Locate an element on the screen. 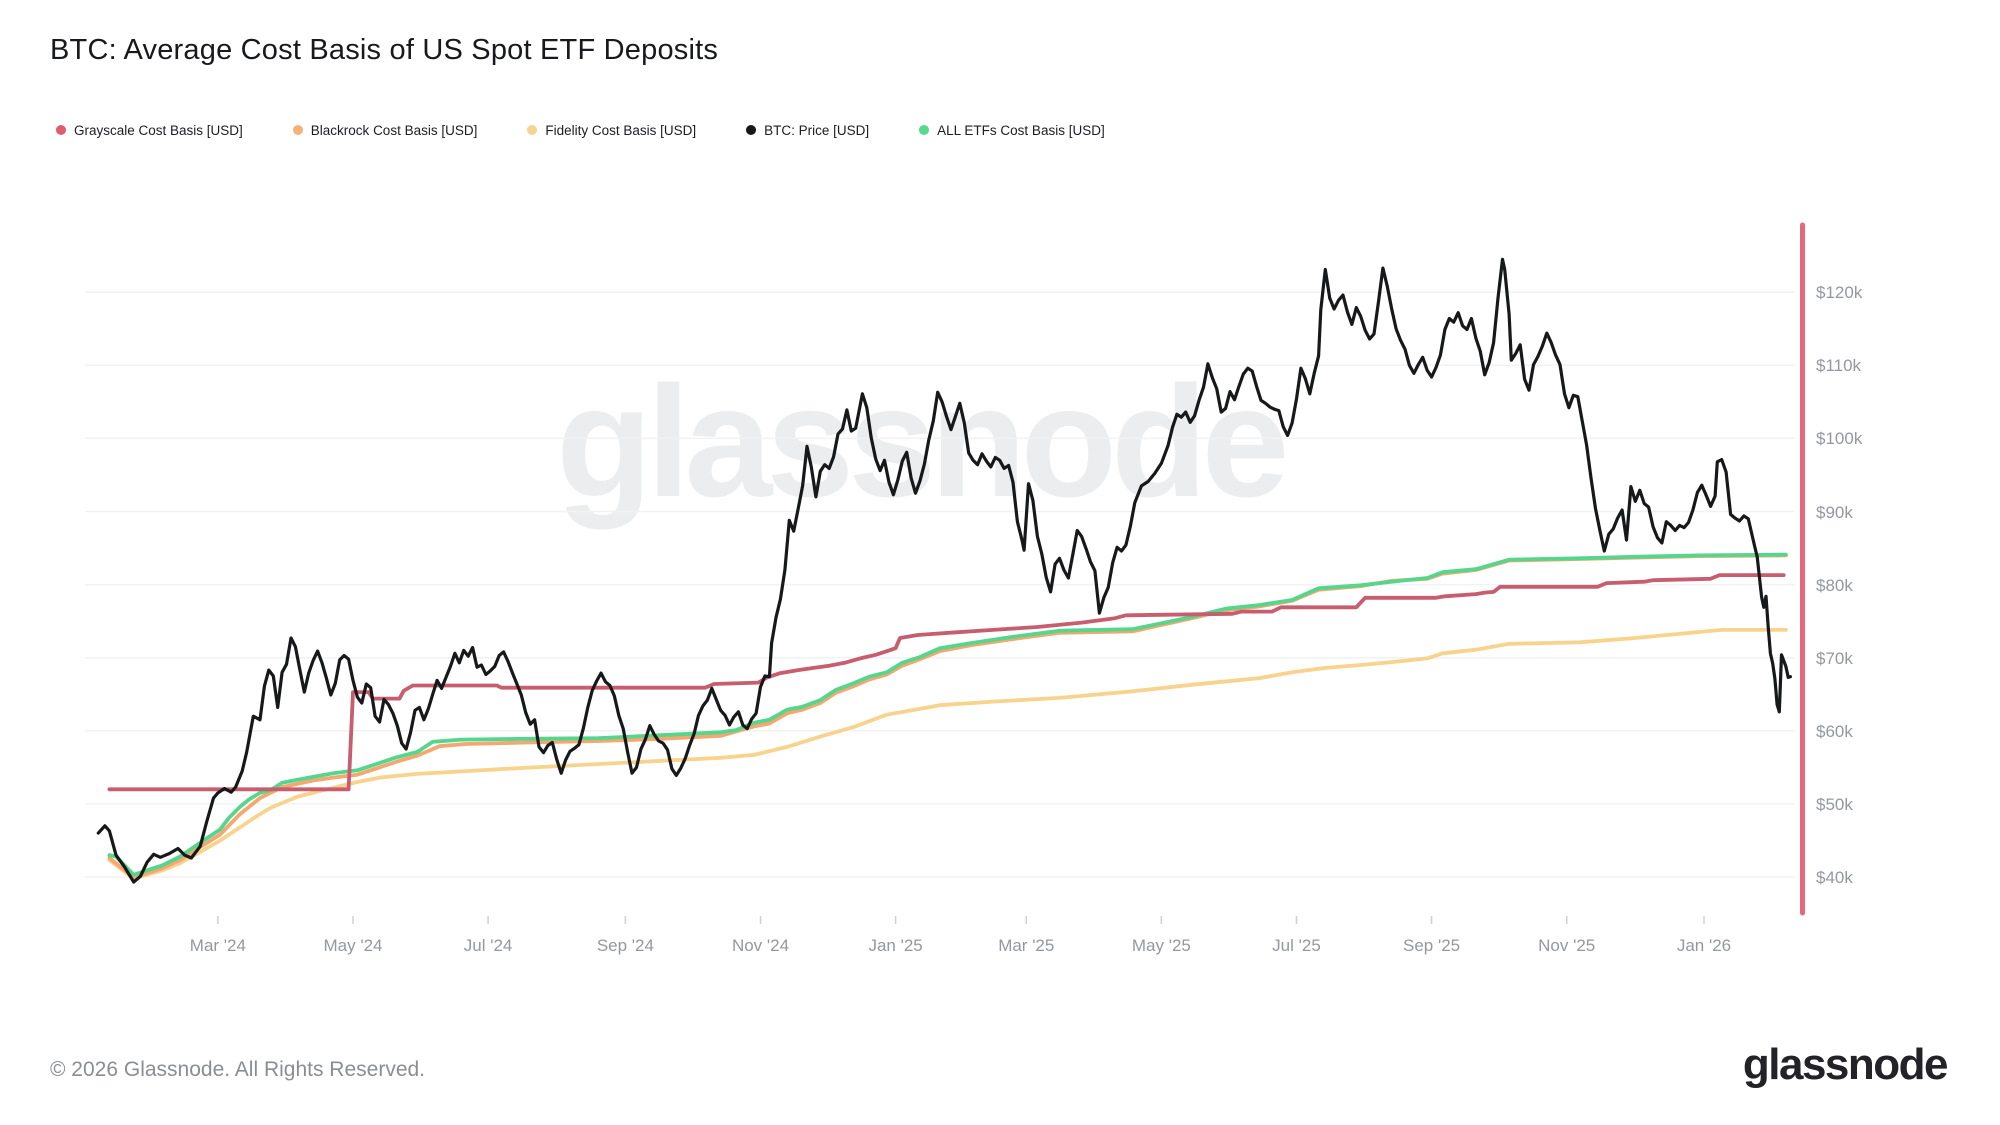 The image size is (2000, 1125). y-axis-label-$80k: $80k is located at coordinates (1834, 585).